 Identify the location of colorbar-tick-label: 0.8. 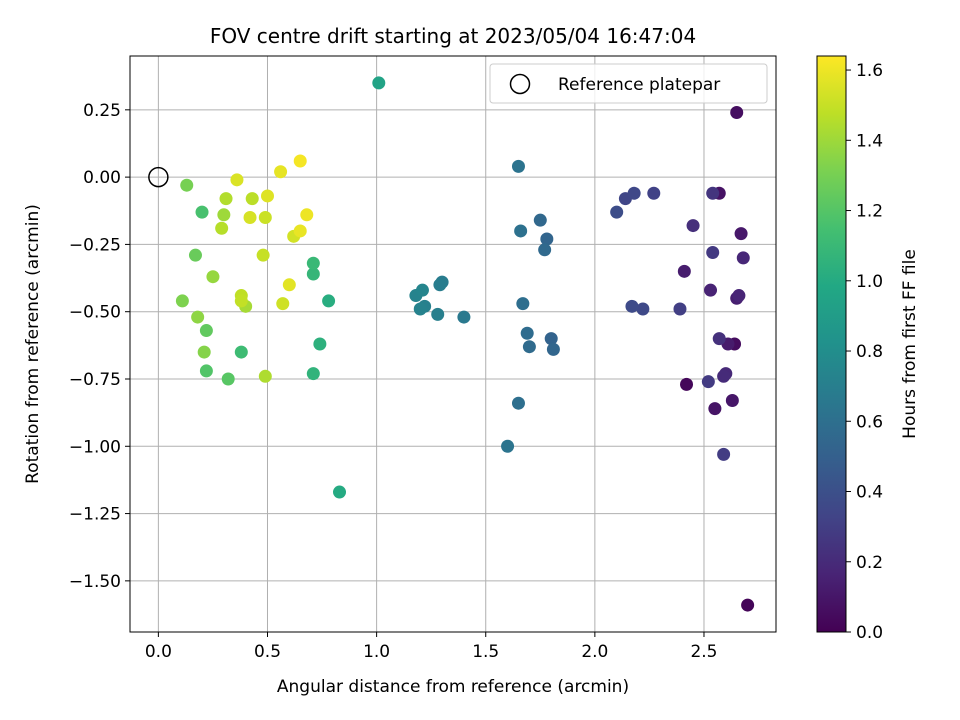
(869, 352).